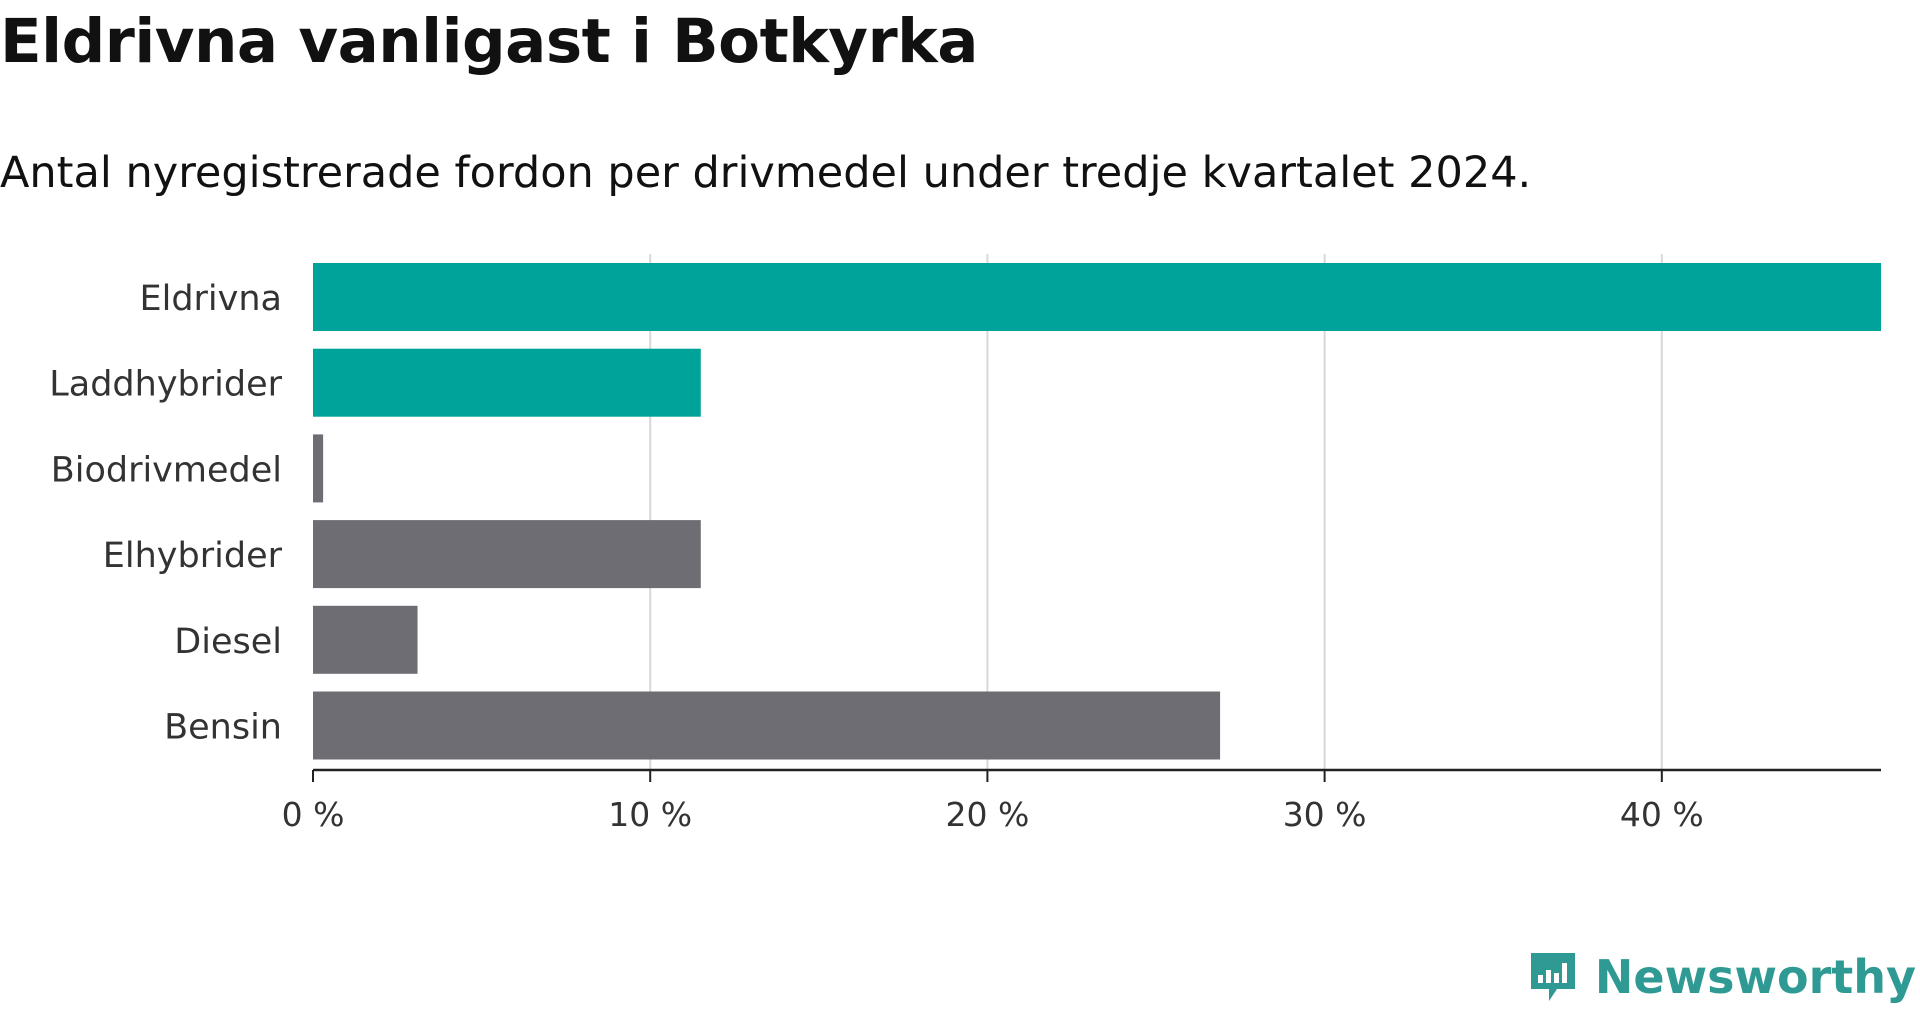 The width and height of the screenshot is (1920, 1010). What do you see at coordinates (166, 470) in the screenshot?
I see `category-label: Biodrivmedel` at bounding box center [166, 470].